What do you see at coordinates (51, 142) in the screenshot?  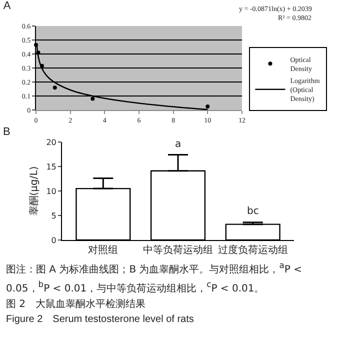 I see `y-tick-label: 20` at bounding box center [51, 142].